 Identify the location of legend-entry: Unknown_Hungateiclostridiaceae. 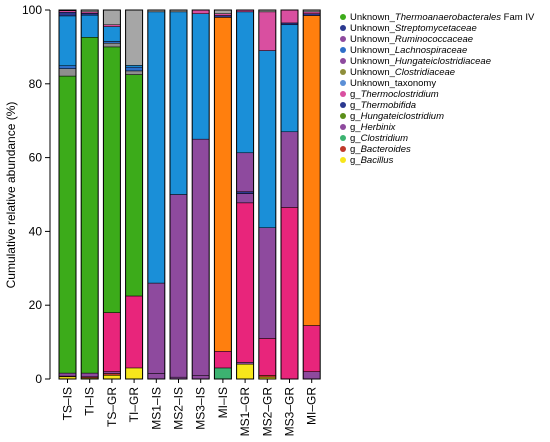
(420, 61).